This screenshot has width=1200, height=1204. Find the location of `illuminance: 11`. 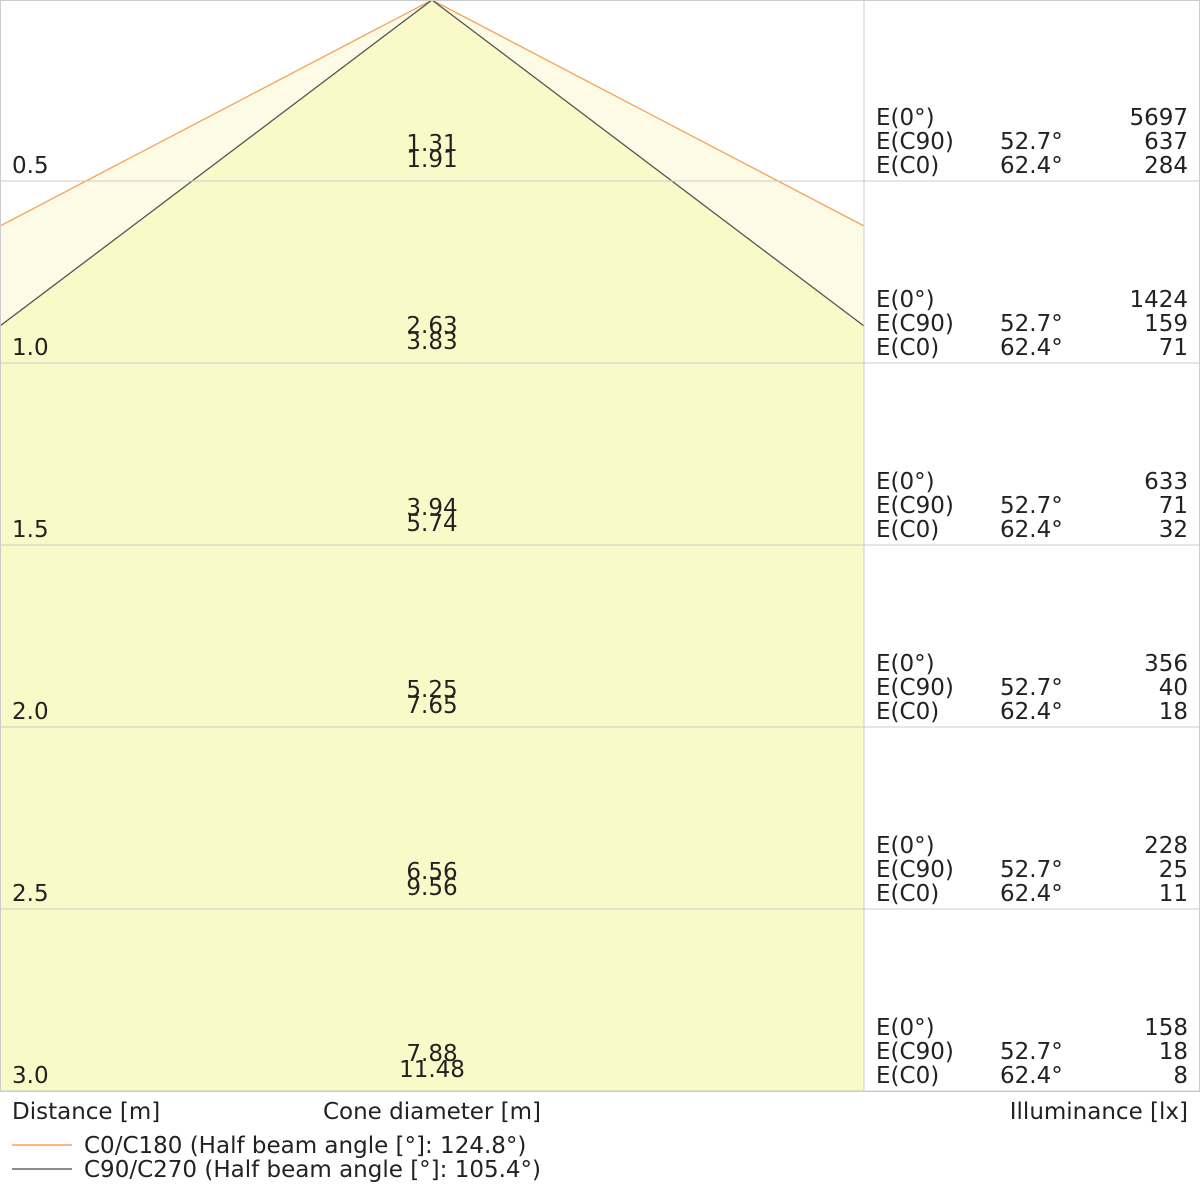

illuminance: 11 is located at coordinates (1173, 894).